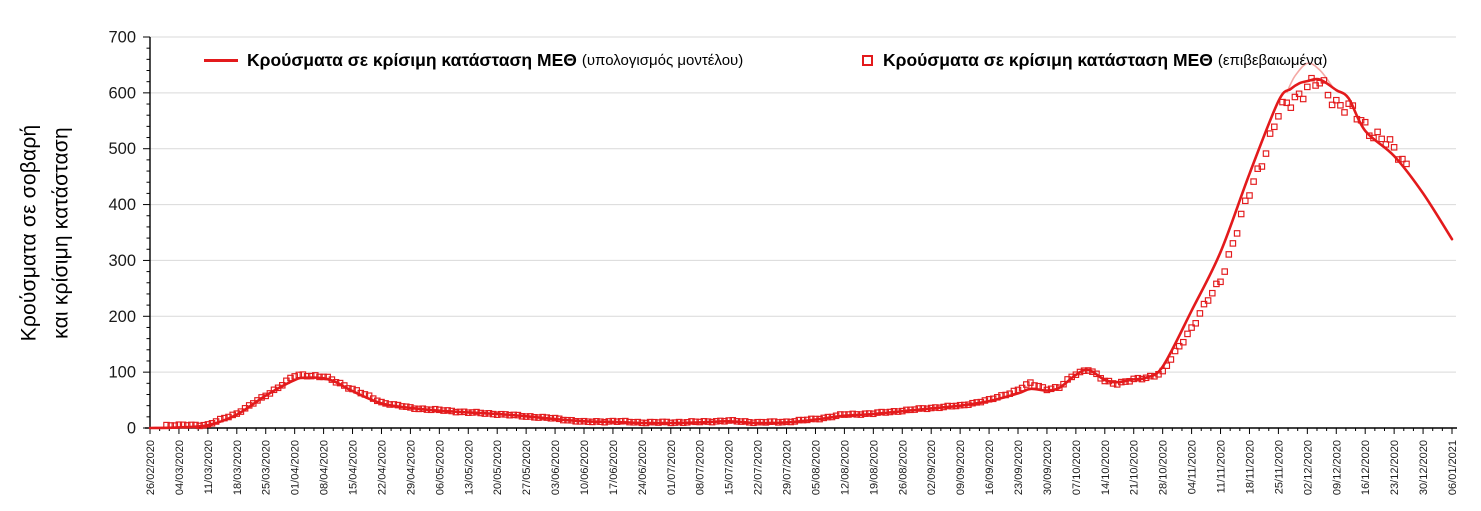 This screenshot has width=1481, height=511. Describe the element at coordinates (759, 467) in the screenshot. I see `x-tick-label: 22/07/2020` at that location.